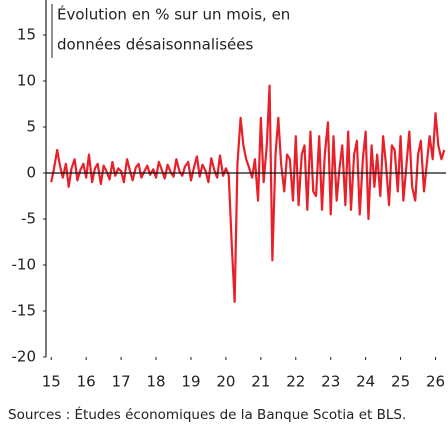  I want to click on chart-title: Évolution en % sur un mois, en, so click(173, 14).